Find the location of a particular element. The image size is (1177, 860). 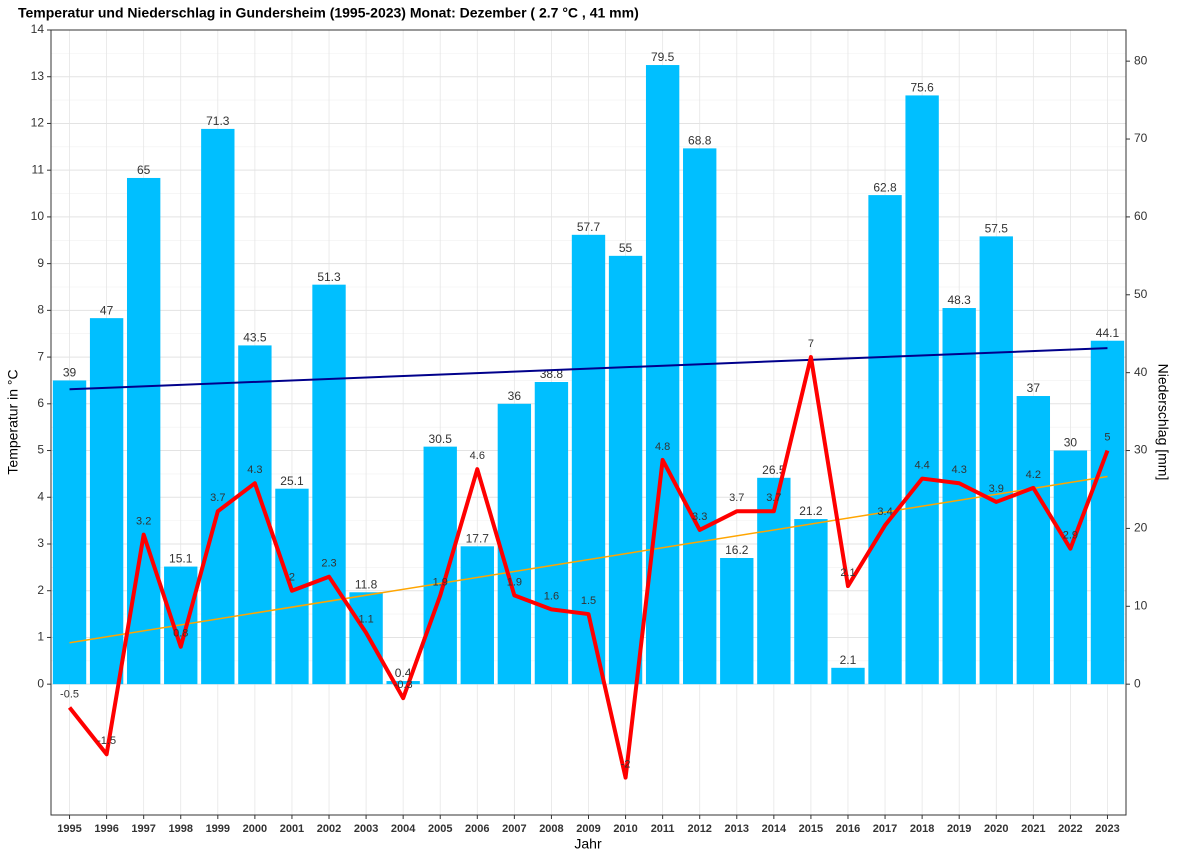

bar-label: 47 is located at coordinates (107, 310).